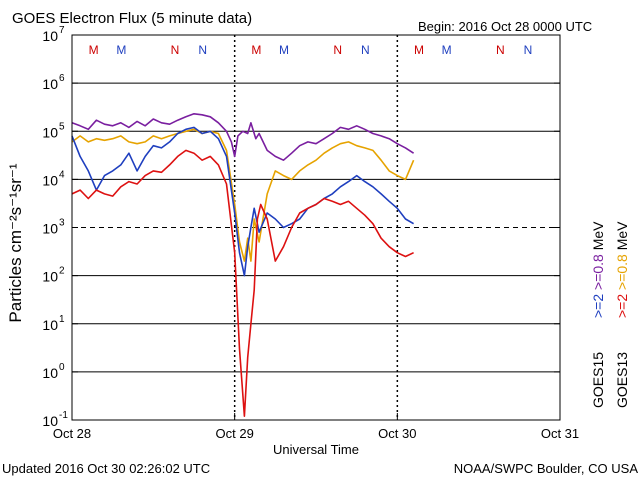  I want to click on y-tick-exponent: 4, so click(62, 174).